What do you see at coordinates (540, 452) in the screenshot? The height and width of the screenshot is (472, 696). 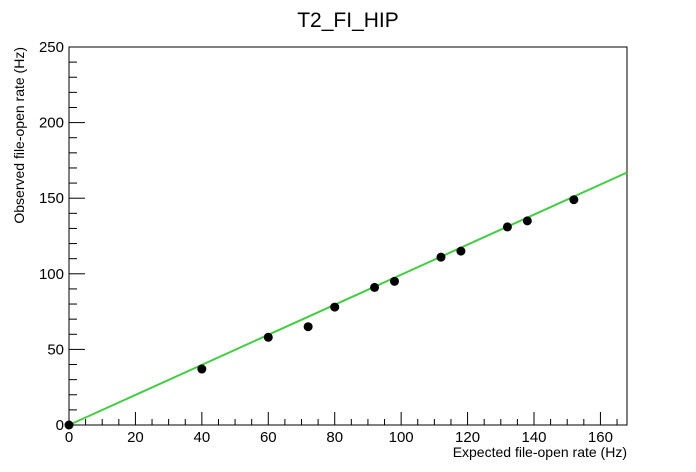 I see `x-axis-label: Expected file-open rate (Hz)` at bounding box center [540, 452].